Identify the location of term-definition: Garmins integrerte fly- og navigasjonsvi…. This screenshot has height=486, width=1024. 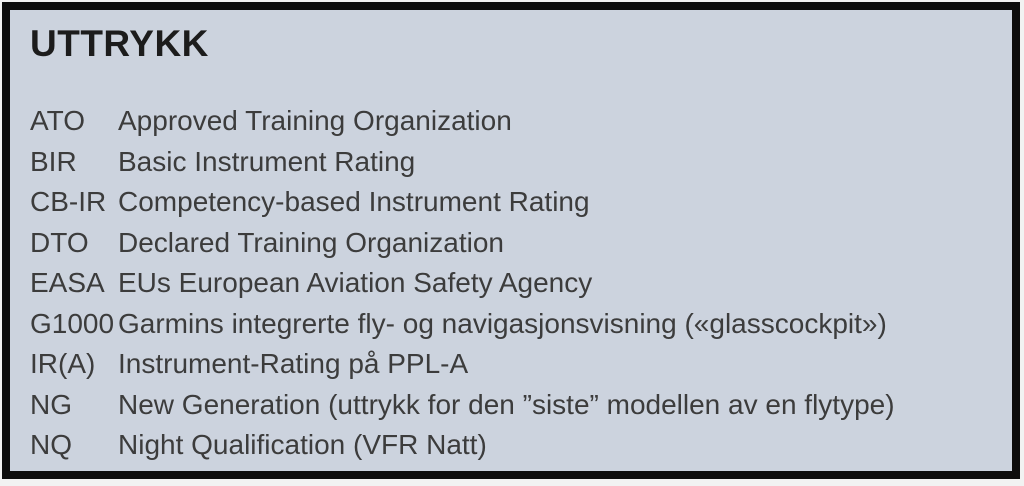
(502, 323).